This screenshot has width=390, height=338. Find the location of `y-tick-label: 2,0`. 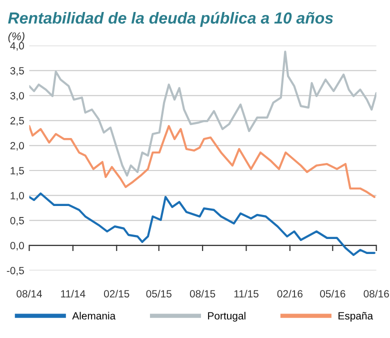

y-tick-label: 2,0 is located at coordinates (17, 146).